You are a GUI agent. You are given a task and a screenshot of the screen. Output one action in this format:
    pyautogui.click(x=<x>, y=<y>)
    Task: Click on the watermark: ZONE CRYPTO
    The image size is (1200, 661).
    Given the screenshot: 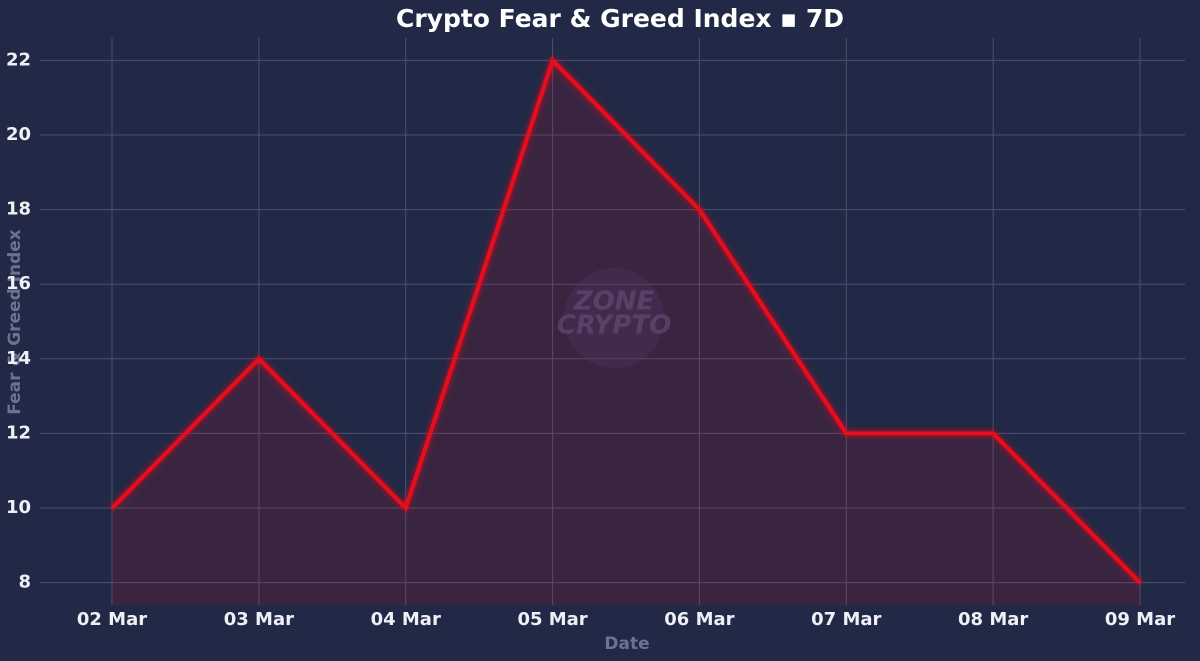 What is the action you would take?
    pyautogui.click(x=614, y=318)
    